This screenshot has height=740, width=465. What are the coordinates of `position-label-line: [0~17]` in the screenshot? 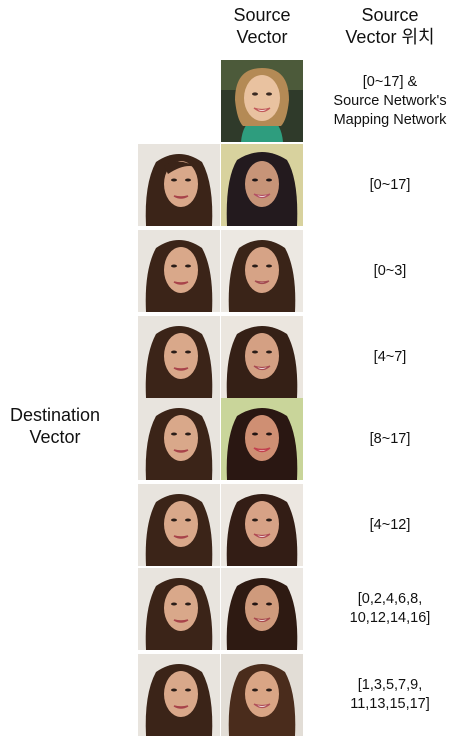 It's located at (390, 184).